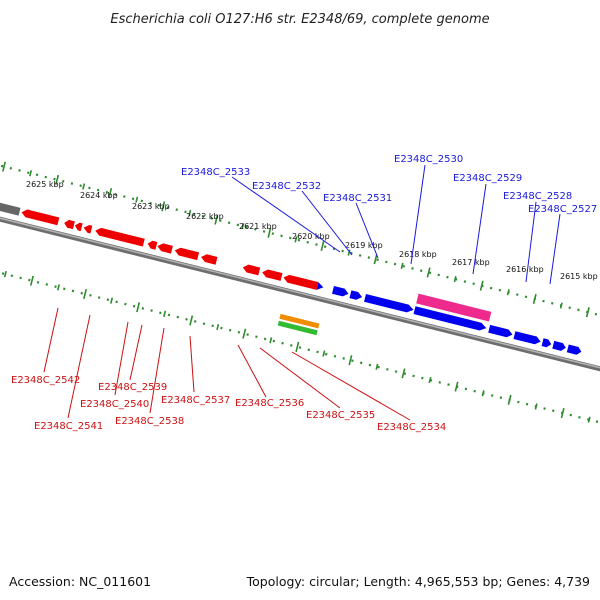  I want to click on gene-label-reverse: E2348C_2536, so click(269, 403).